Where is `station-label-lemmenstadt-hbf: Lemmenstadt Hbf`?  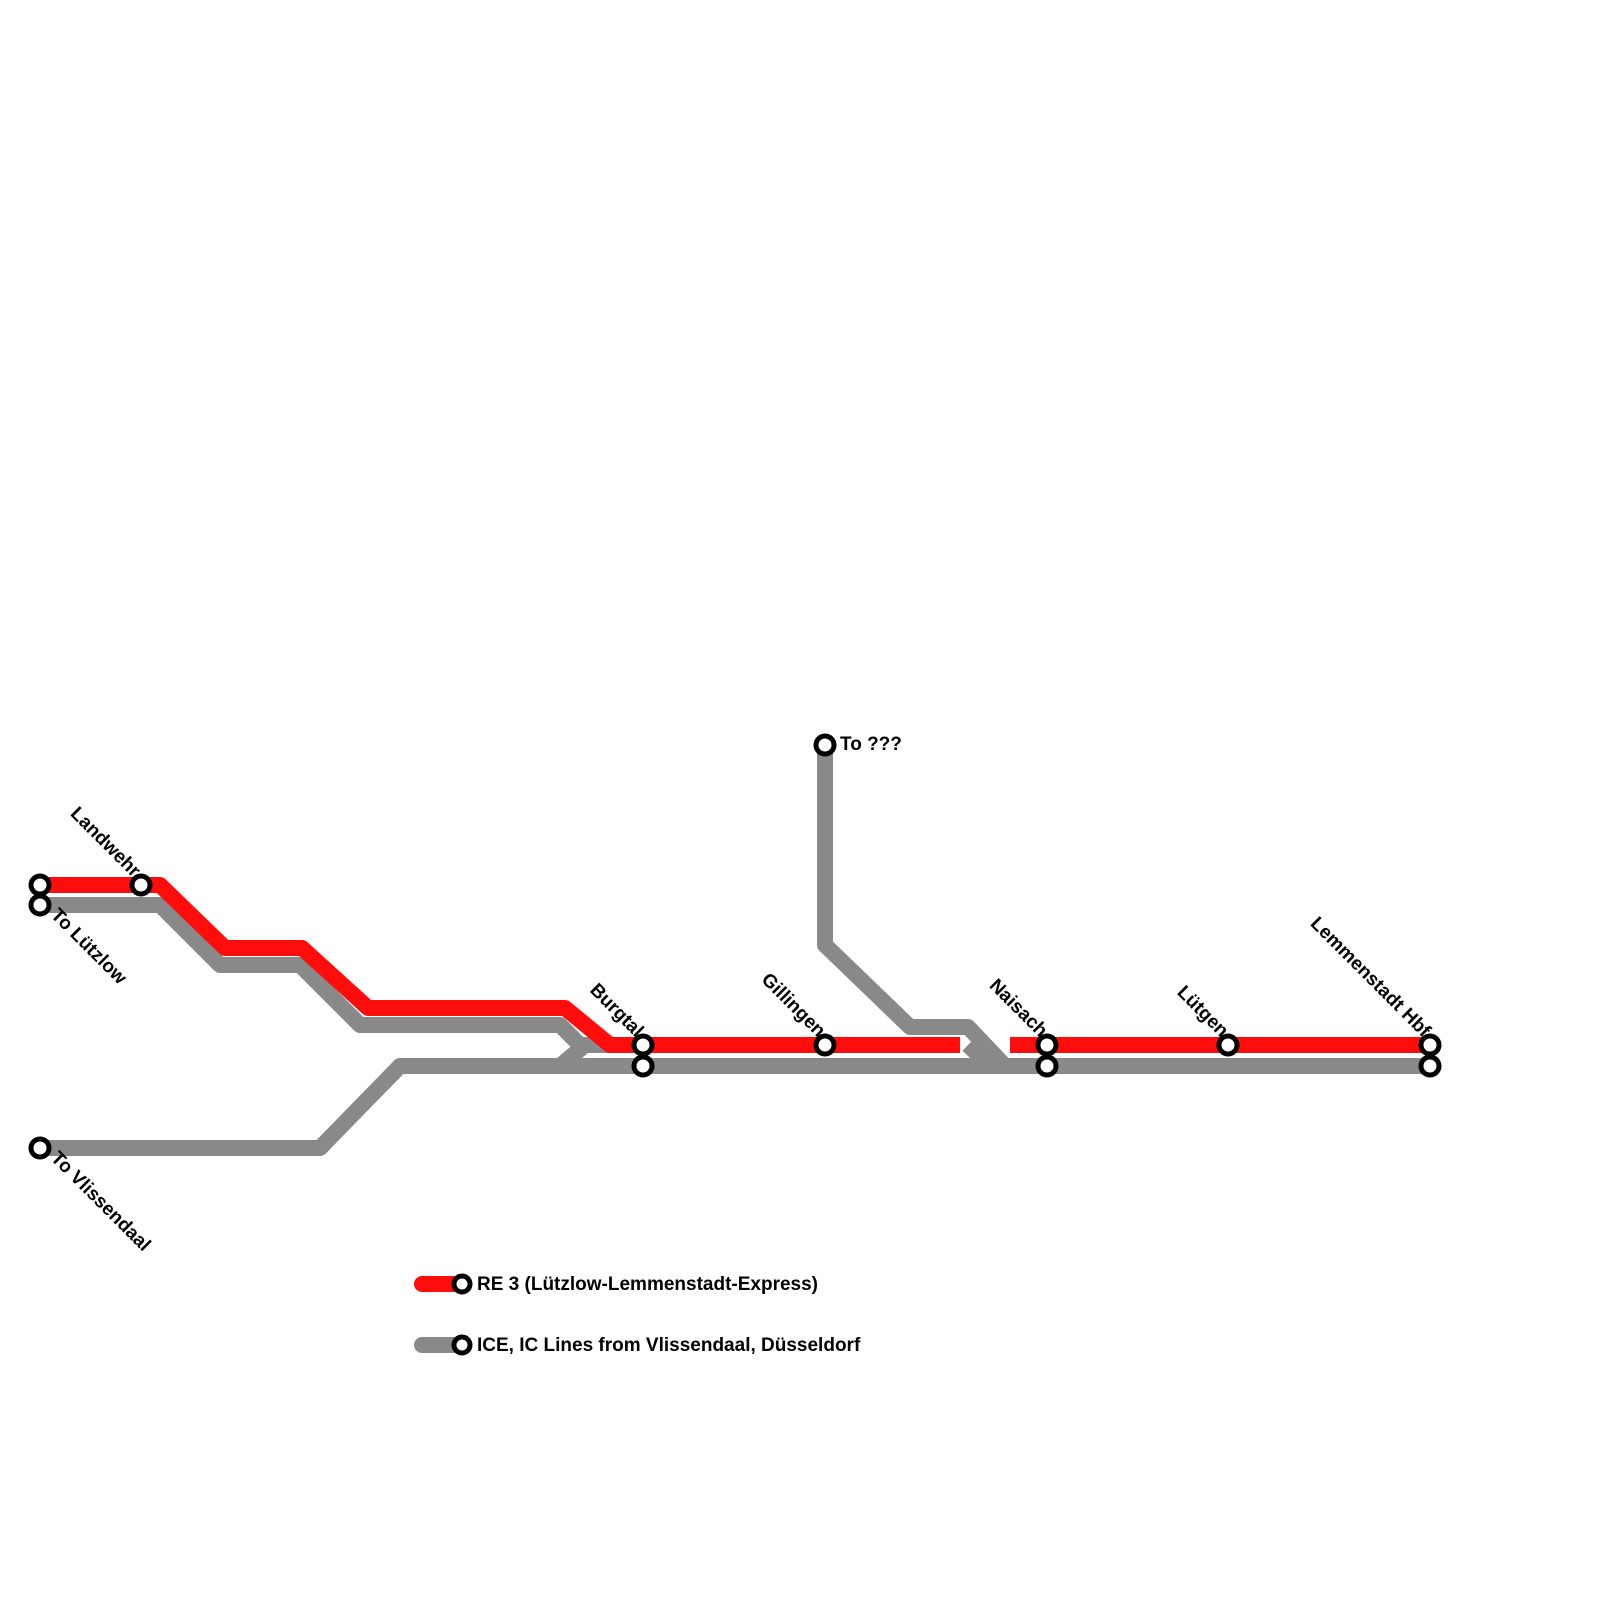 station-label-lemmenstadt-hbf: Lemmenstadt Hbf is located at coordinates (1370, 977).